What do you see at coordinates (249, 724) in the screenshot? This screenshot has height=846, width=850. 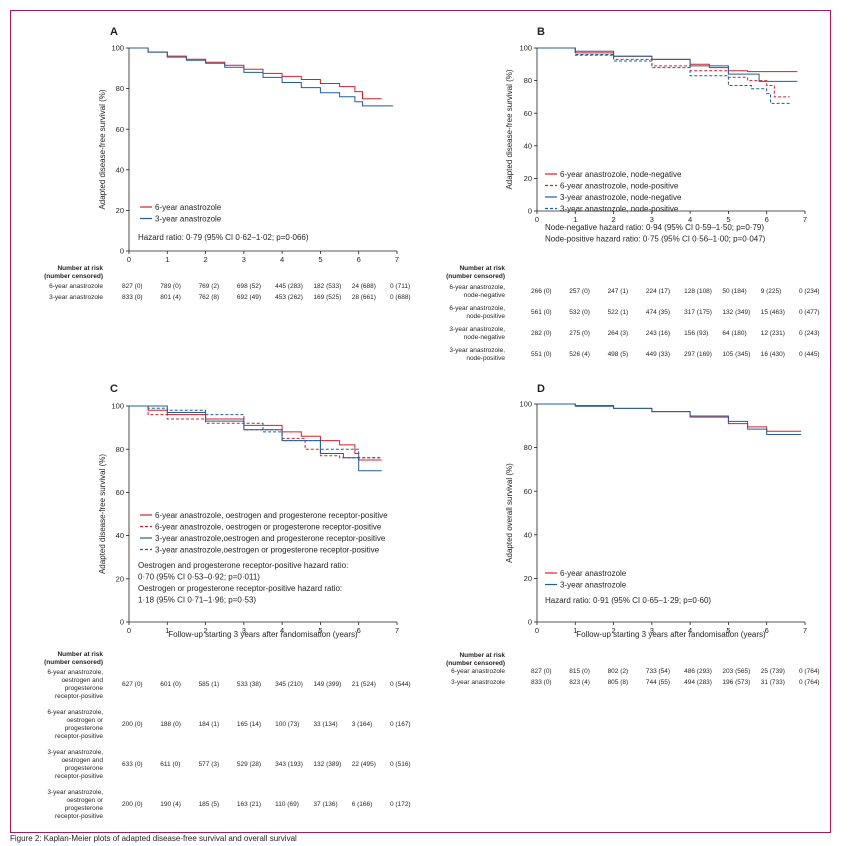 I see `risk-value: 165 (14)` at bounding box center [249, 724].